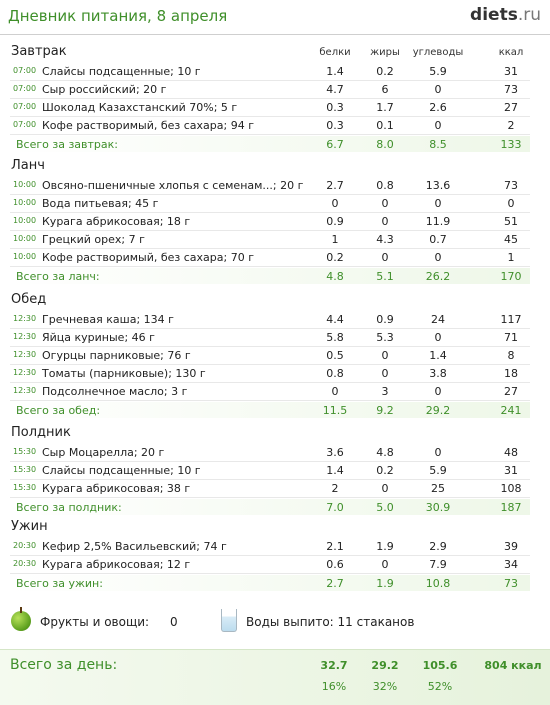  I want to click on meal-total-fat: 5.0, so click(385, 507).